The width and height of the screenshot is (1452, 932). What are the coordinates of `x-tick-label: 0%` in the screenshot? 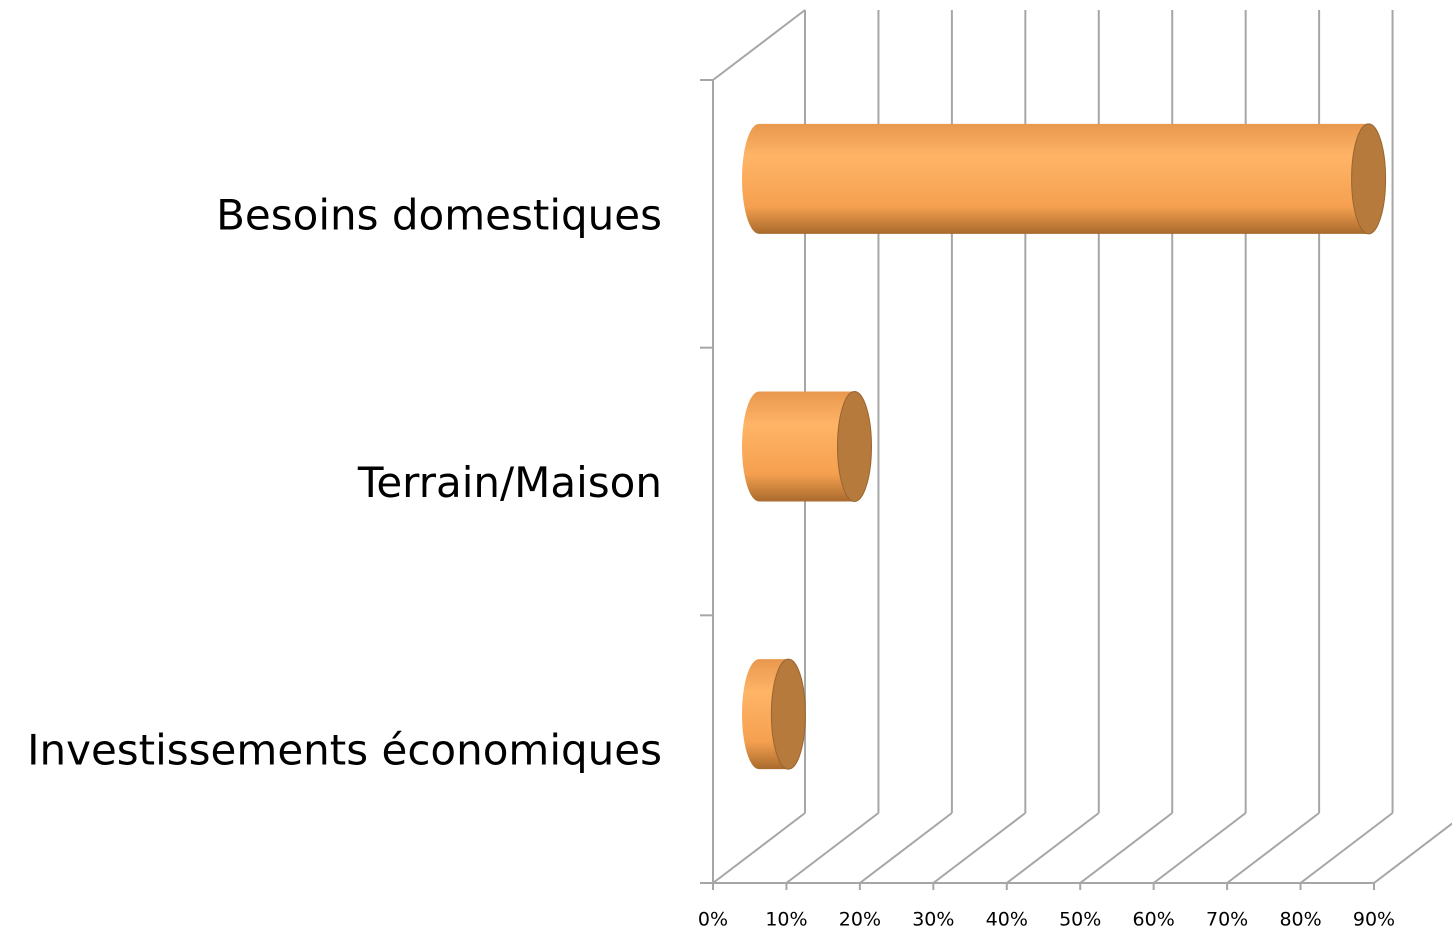 It's located at (713, 920).